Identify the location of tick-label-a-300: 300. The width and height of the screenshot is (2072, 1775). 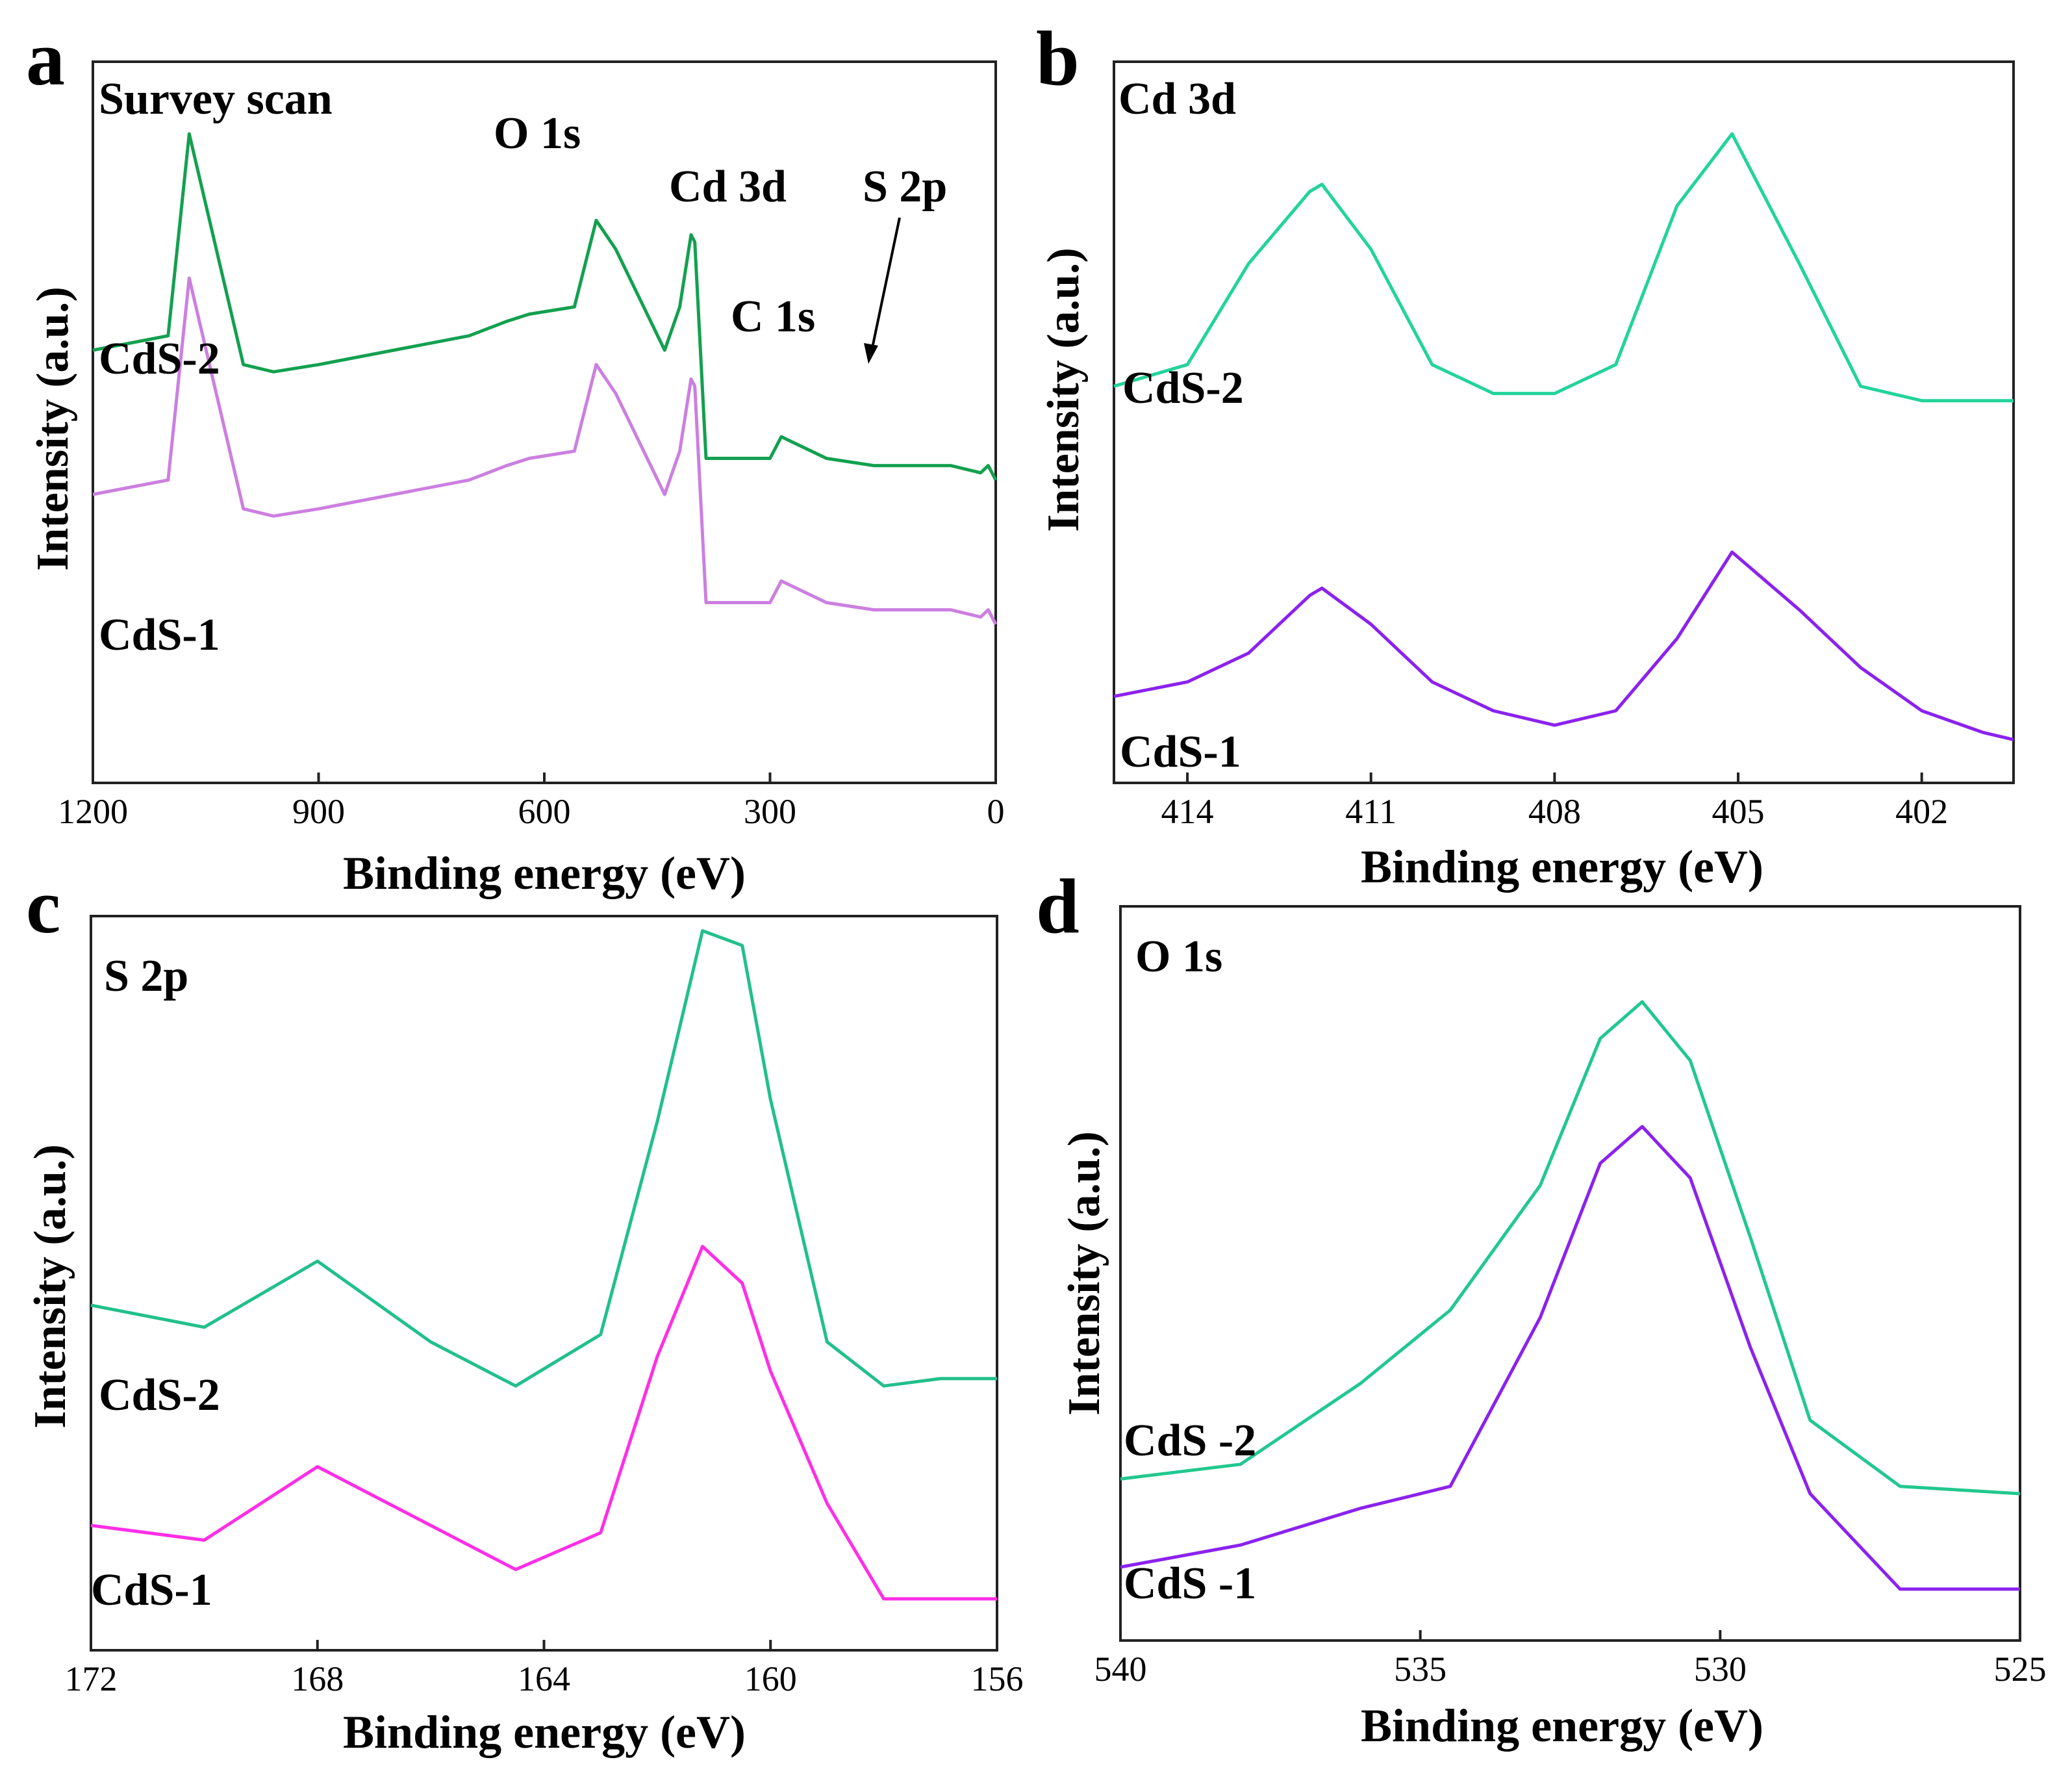
(770, 811).